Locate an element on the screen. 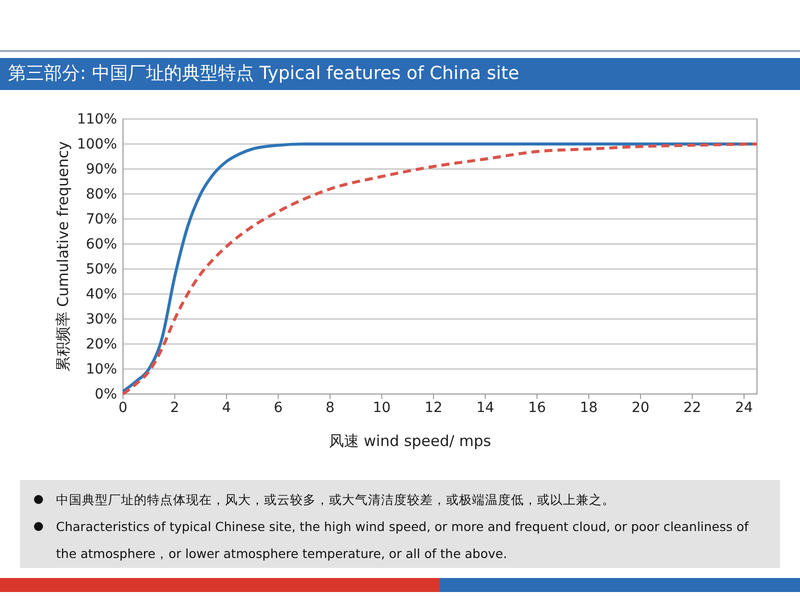 The height and width of the screenshot is (596, 800). x-tick-label: 0 is located at coordinates (123, 408).